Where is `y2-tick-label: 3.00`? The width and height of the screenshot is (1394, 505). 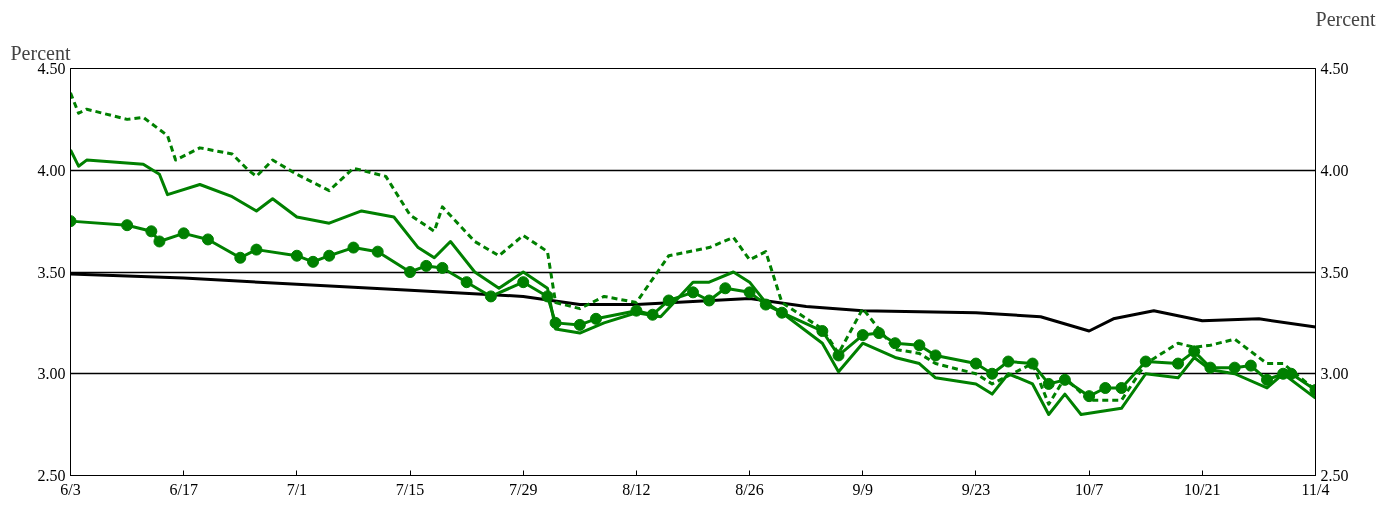
y2-tick-label: 3.00 is located at coordinates (1334, 374).